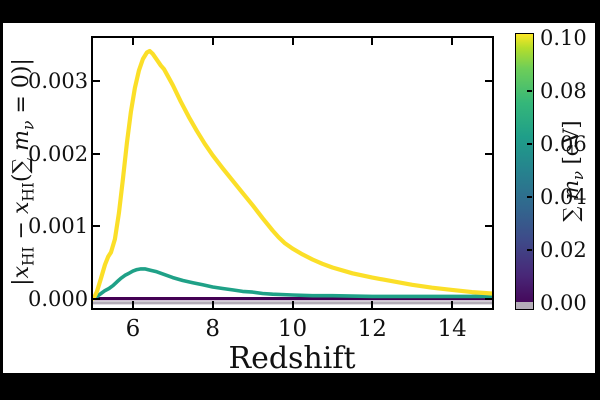 The width and height of the screenshot is (600, 400). Describe the element at coordinates (563, 303) in the screenshot. I see `colorbar-tick-label: 0.00` at that location.